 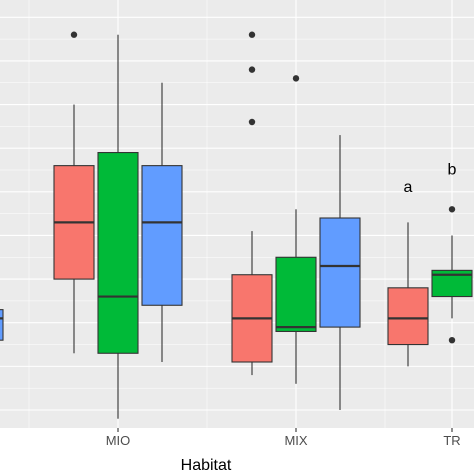 I want to click on x-axis-title: Habitat, so click(x=206, y=465).